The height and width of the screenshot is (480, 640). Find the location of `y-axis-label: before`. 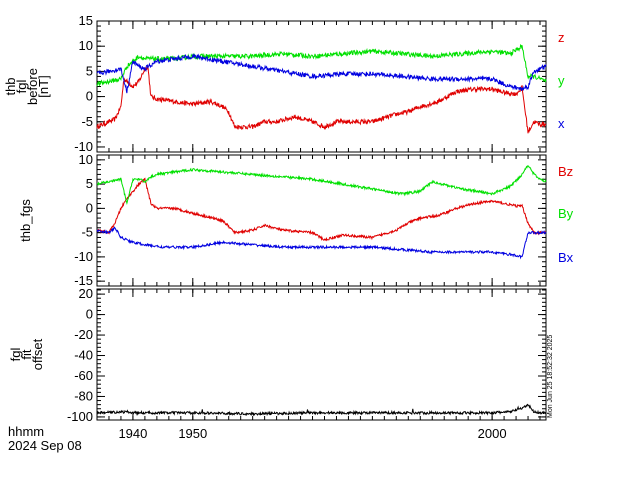

y-axis-label: before is located at coordinates (32, 86).